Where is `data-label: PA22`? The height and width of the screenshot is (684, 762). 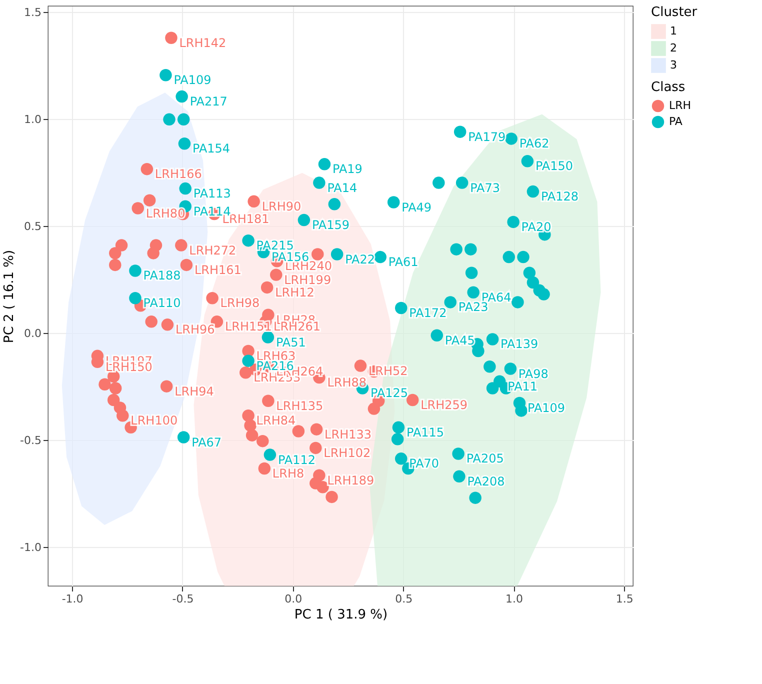
data-label: PA22 is located at coordinates (360, 259).